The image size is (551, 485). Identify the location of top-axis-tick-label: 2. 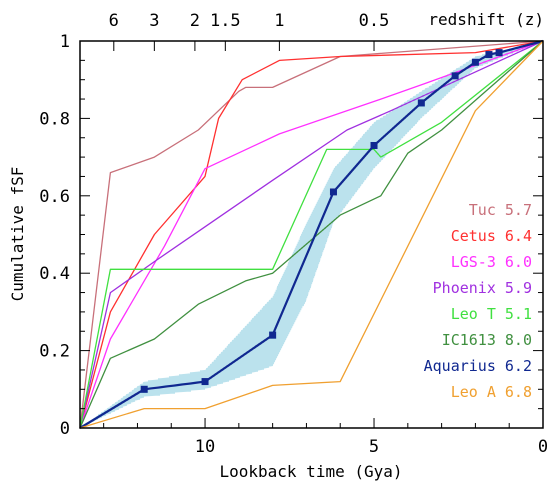
(195, 21).